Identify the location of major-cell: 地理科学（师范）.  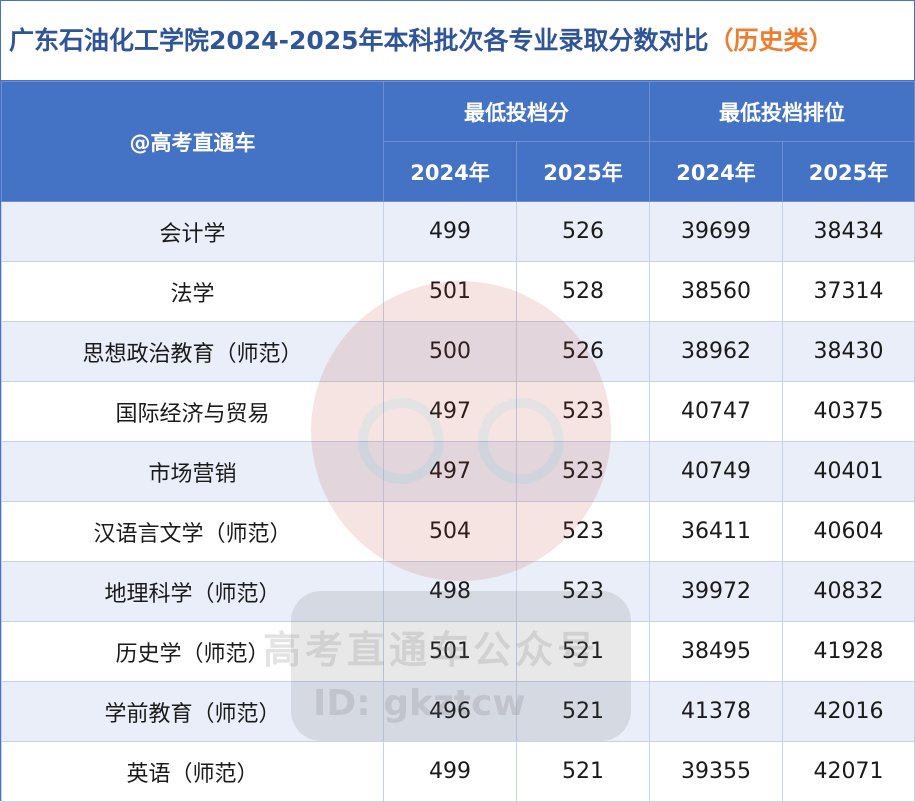
(192, 591).